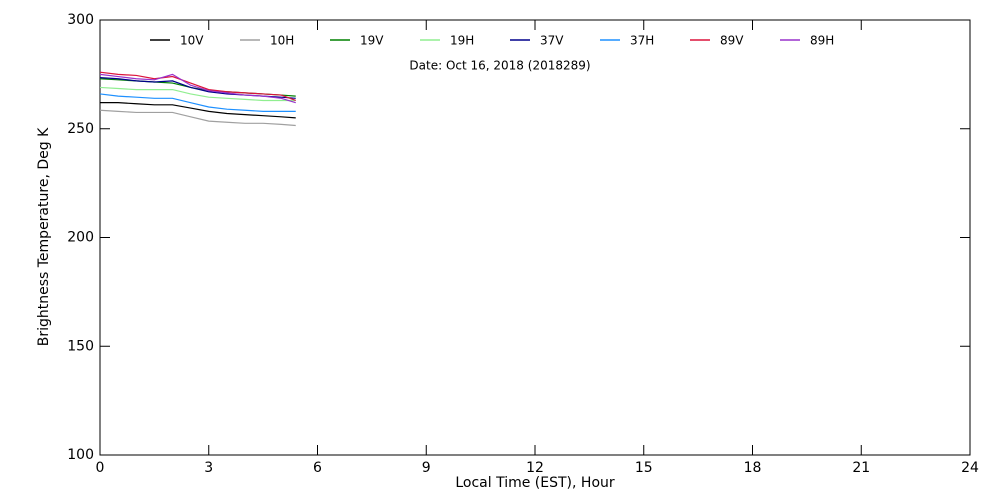  I want to click on legend-label: 10V, so click(192, 41).